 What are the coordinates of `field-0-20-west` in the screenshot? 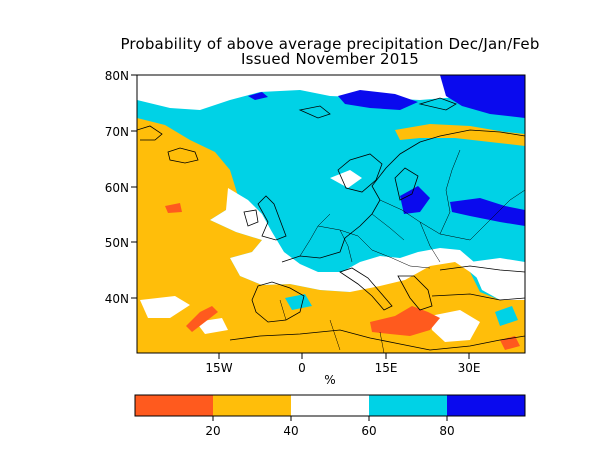 It's located at (202, 319).